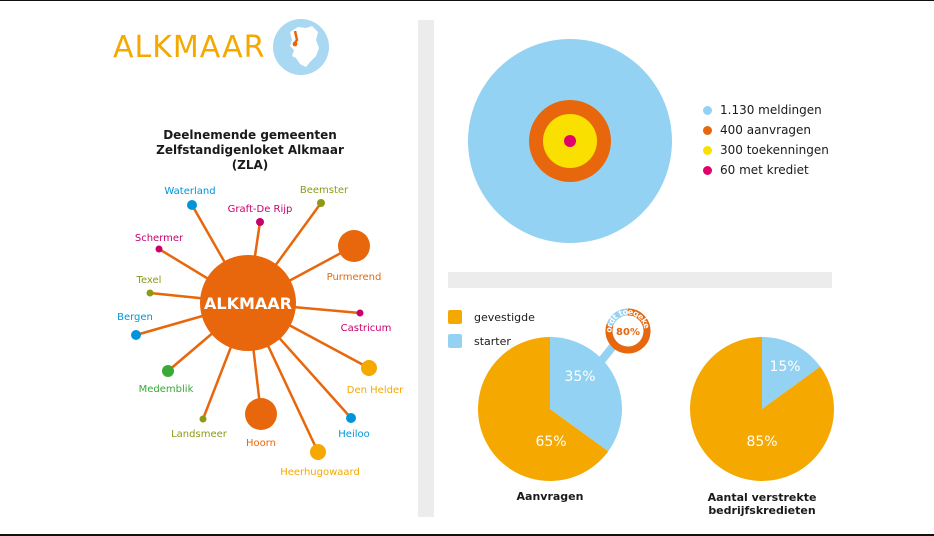 This screenshot has width=934, height=536. I want to click on network-node-label: Bergen, so click(135, 317).